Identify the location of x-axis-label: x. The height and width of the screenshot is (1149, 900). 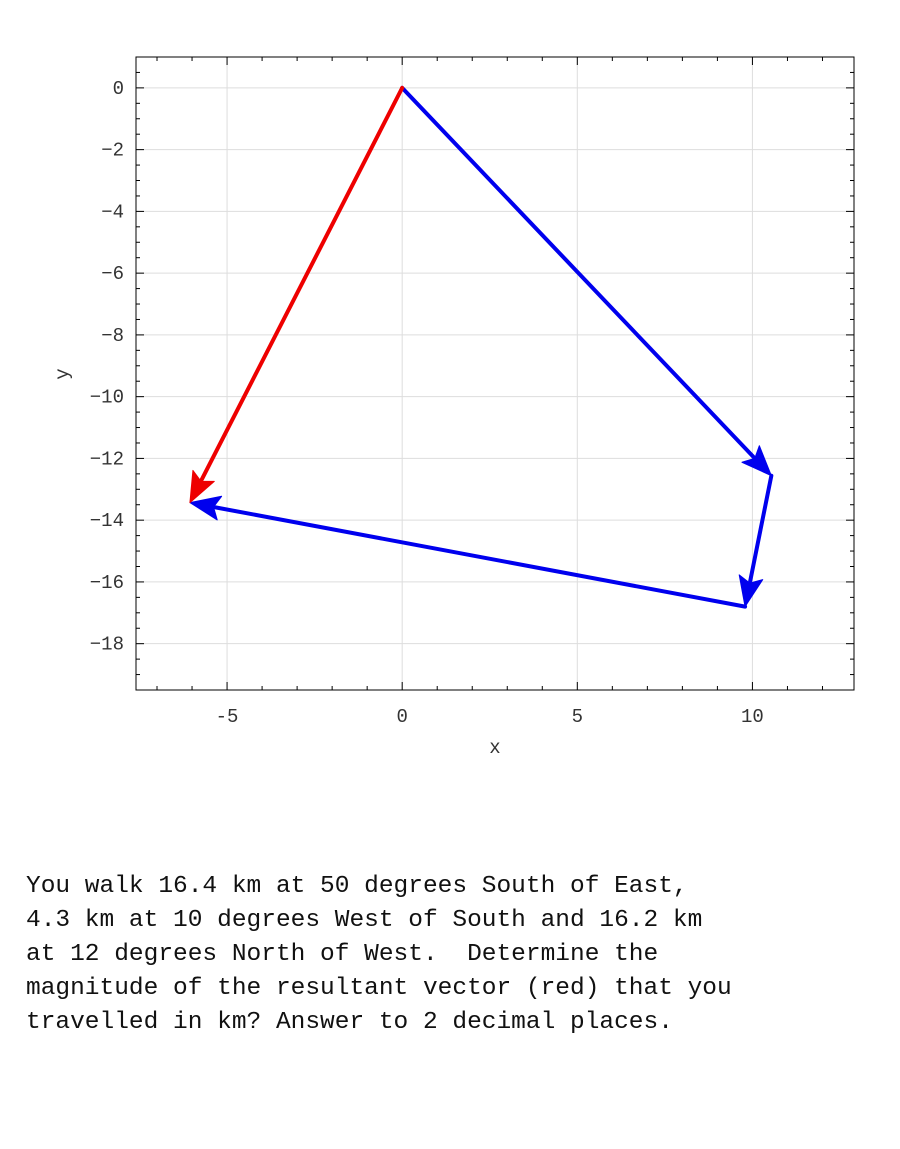
(494, 748).